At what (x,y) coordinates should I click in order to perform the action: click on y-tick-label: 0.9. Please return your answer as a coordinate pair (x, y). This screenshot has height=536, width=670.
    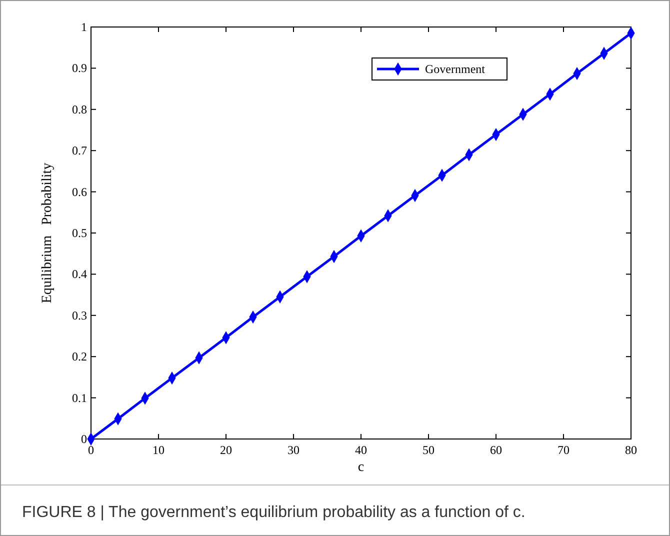
    Looking at the image, I should click on (79, 68).